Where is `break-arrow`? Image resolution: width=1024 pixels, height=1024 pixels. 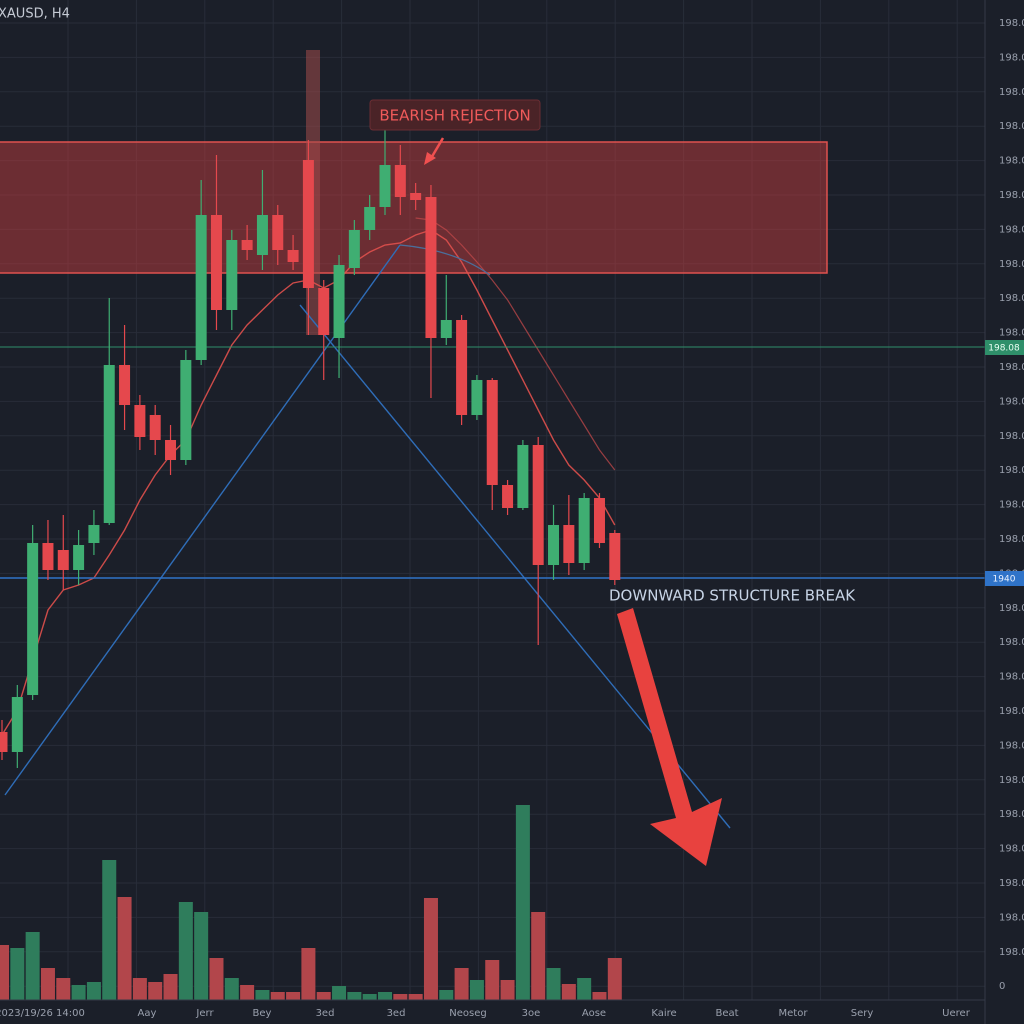 break-arrow is located at coordinates (669, 737).